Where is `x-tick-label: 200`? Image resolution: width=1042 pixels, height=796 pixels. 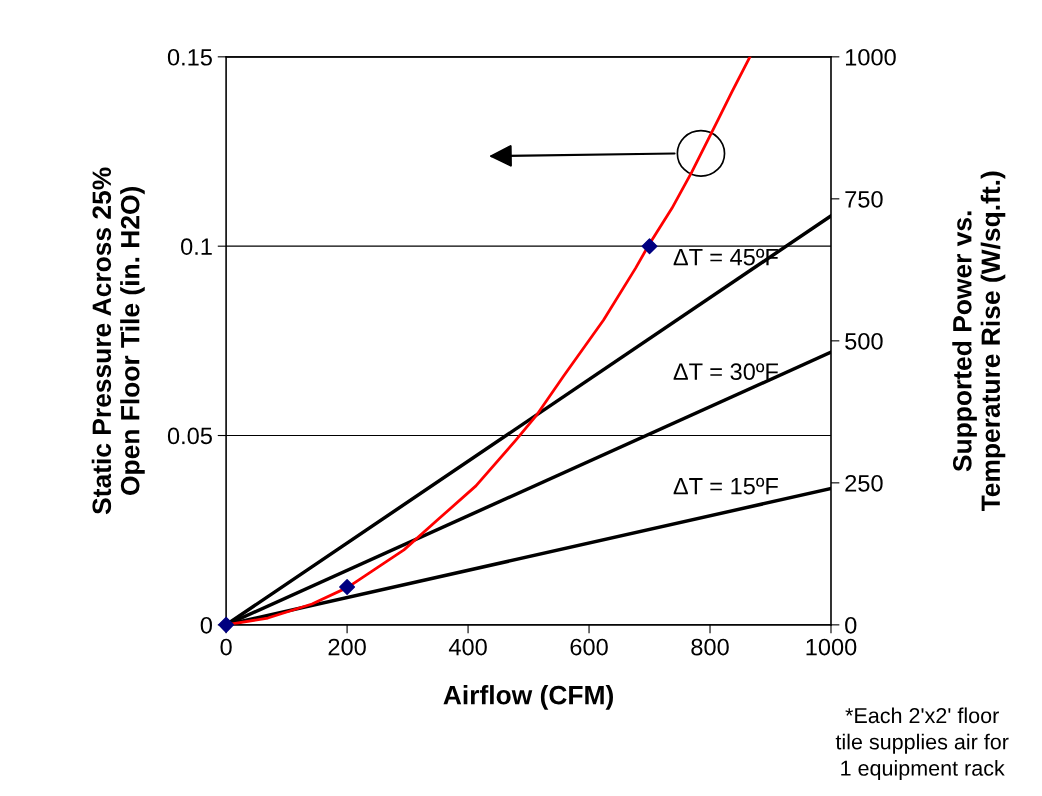
x-tick-label: 200 is located at coordinates (347, 647).